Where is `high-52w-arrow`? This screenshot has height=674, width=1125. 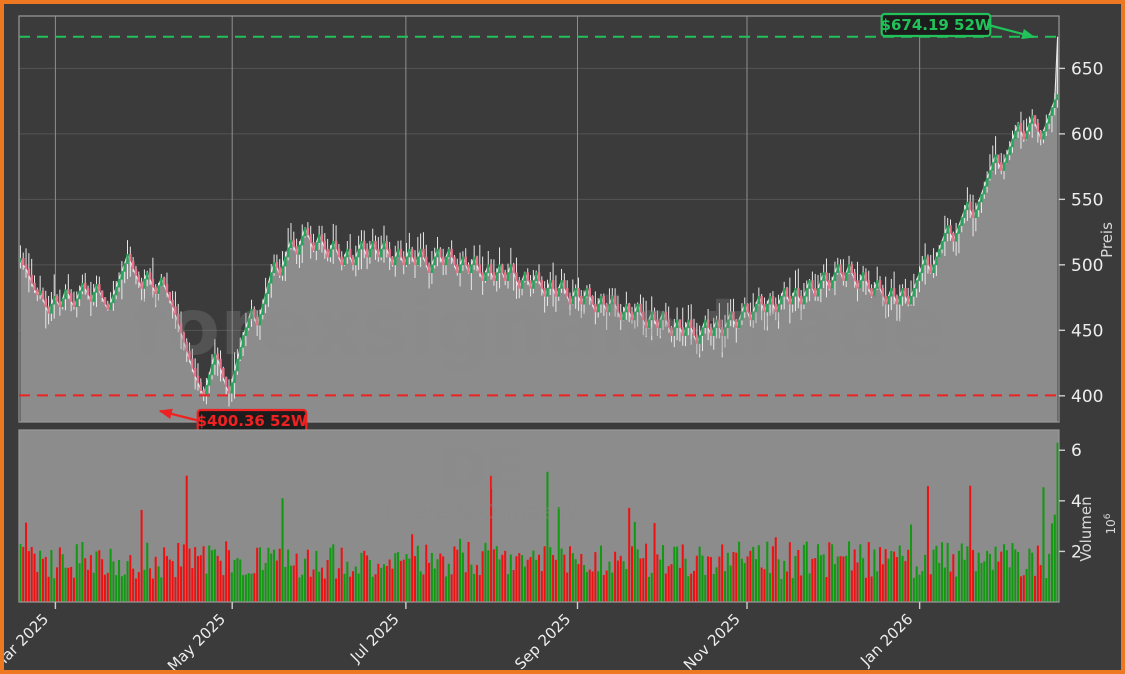
high-52w-arrow is located at coordinates (1012, 31).